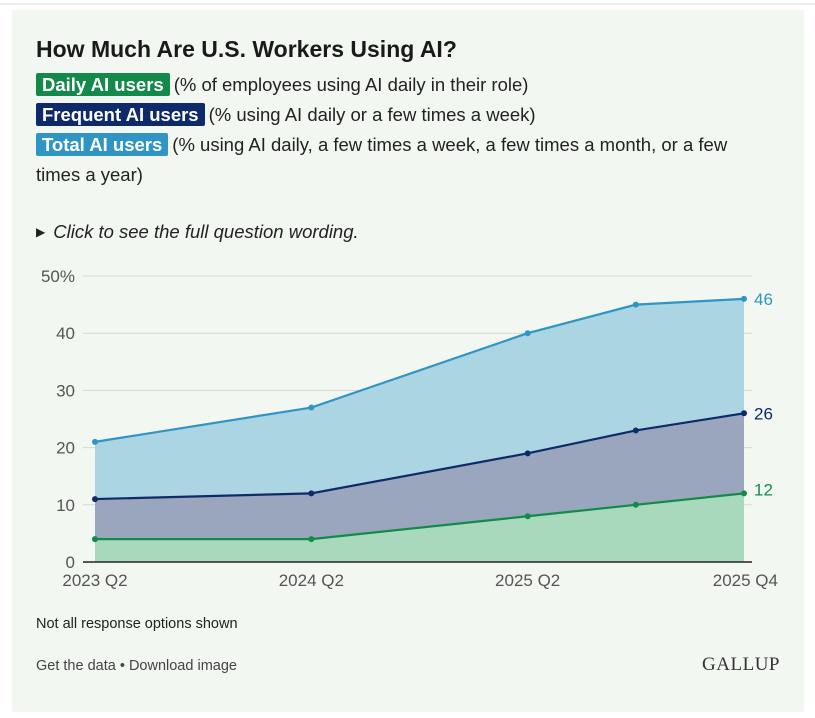  Describe the element at coordinates (745, 580) in the screenshot. I see `x-tick-label-3: 2025 Q4` at that location.